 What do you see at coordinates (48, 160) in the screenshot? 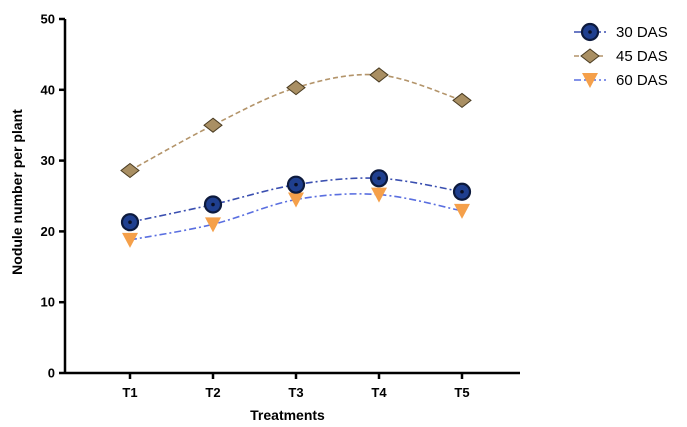
I see `y-tick-label: 30` at bounding box center [48, 160].